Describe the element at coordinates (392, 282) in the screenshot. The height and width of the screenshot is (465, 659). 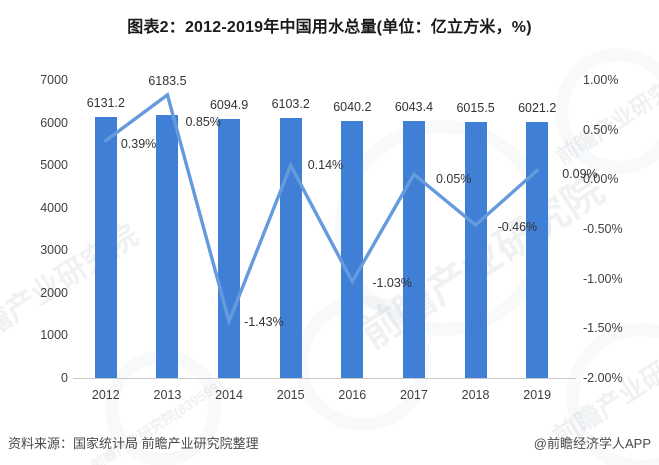
I see `line-value-label: -1.03%` at that location.